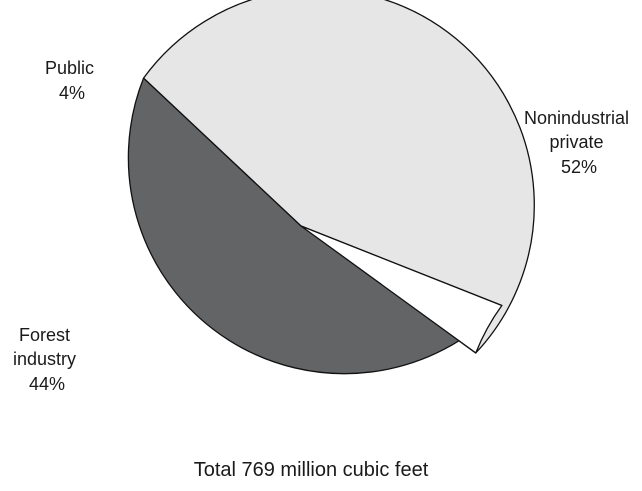 This screenshot has width=642, height=491. I want to click on label-forest-industry-percent: 44%, so click(47, 384).